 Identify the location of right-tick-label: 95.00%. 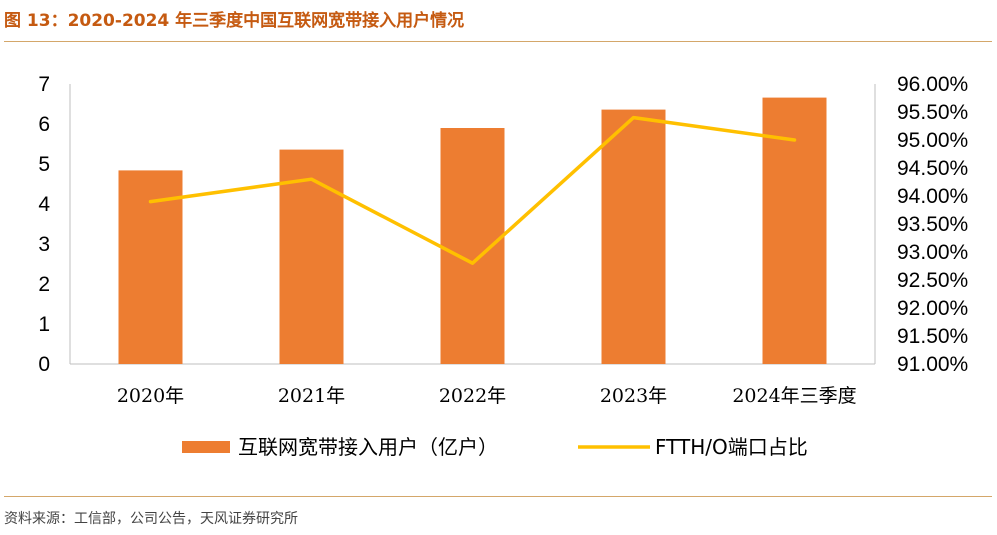
(932, 140).